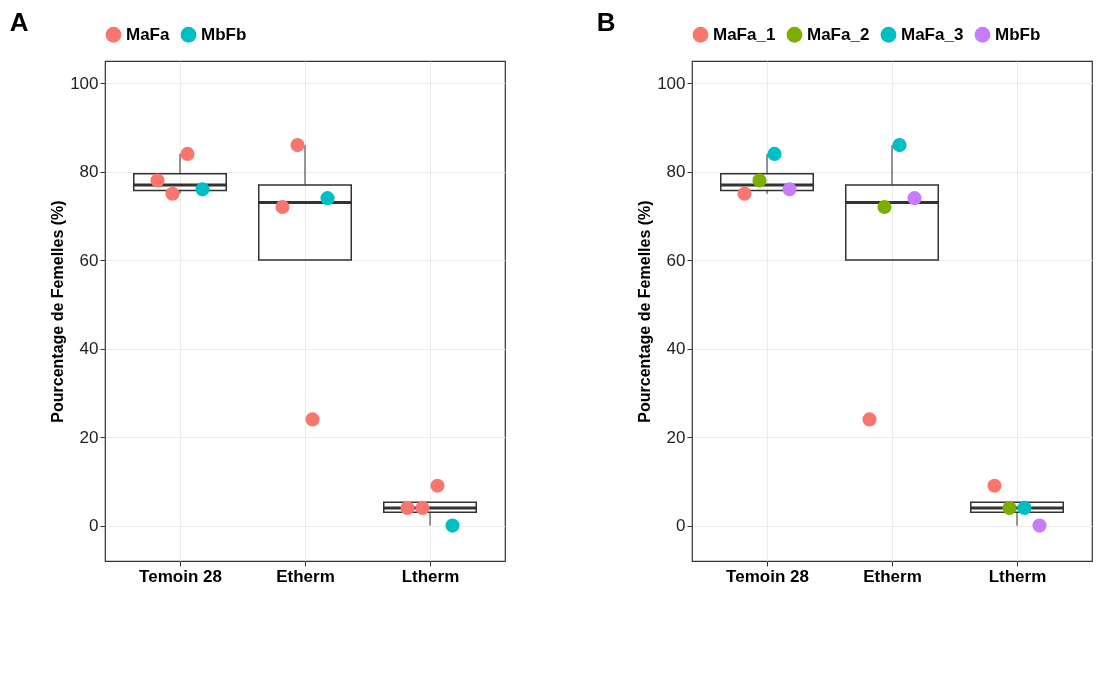 This screenshot has height=680, width=1114. I want to click on legend-label: MaFa_2, so click(838, 34).